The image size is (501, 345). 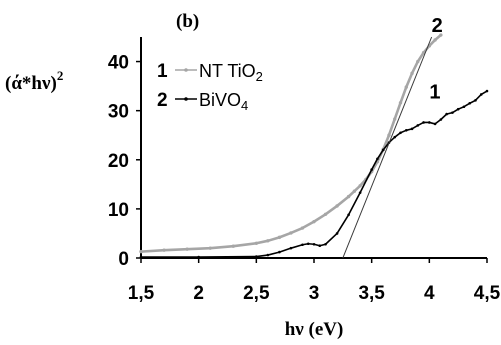 I want to click on y-axis-label-text: (ά*hν), so click(x=31, y=83).